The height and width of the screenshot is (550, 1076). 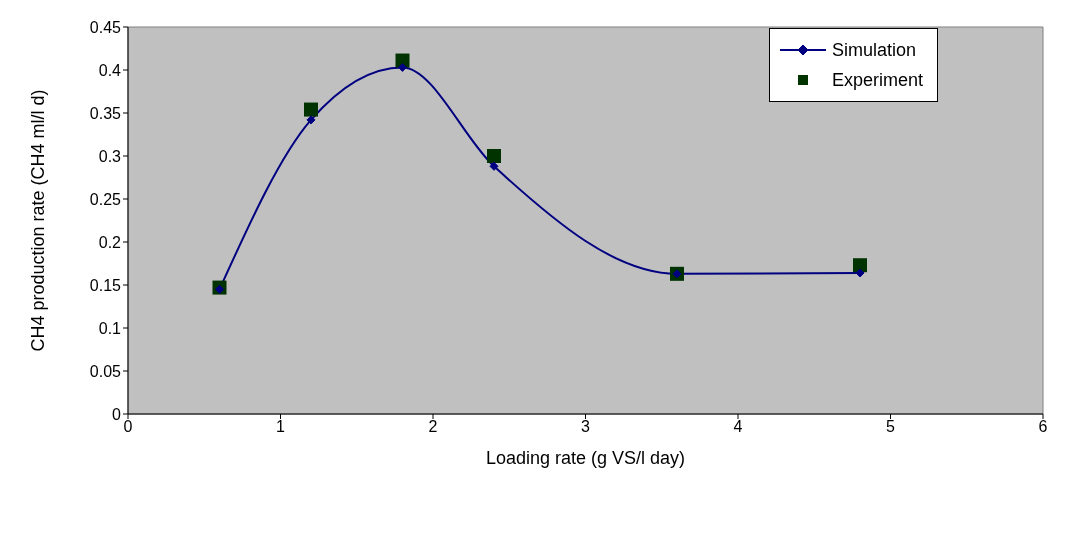 I want to click on y-tick-label: 0.05, so click(x=105, y=371).